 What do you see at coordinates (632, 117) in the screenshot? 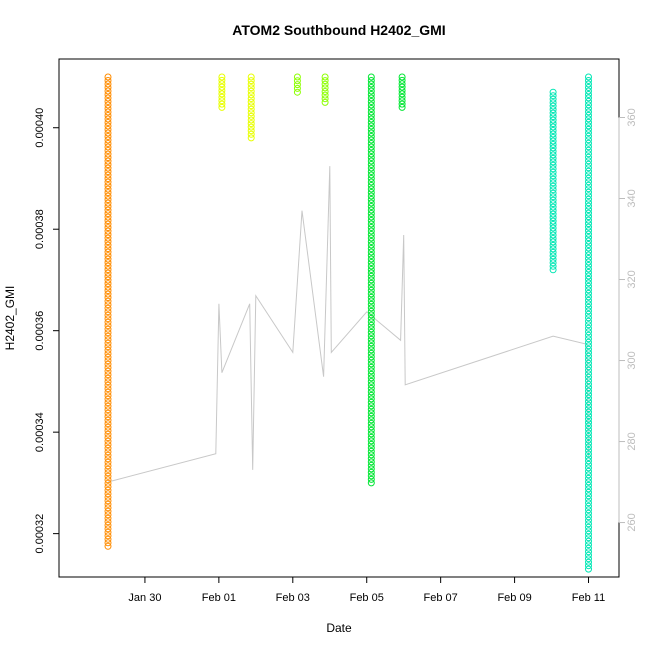
I see `y2-tick-label: 360` at bounding box center [632, 117].